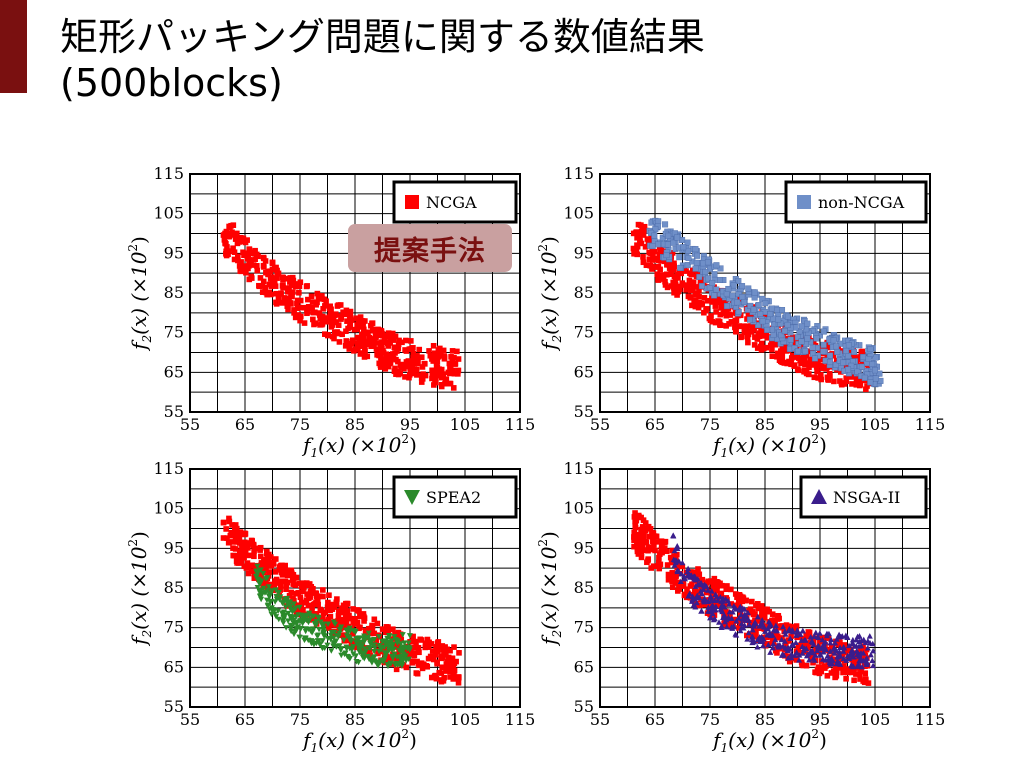 The image size is (1024, 768). I want to click on x-tick-label: 95, so click(820, 424).